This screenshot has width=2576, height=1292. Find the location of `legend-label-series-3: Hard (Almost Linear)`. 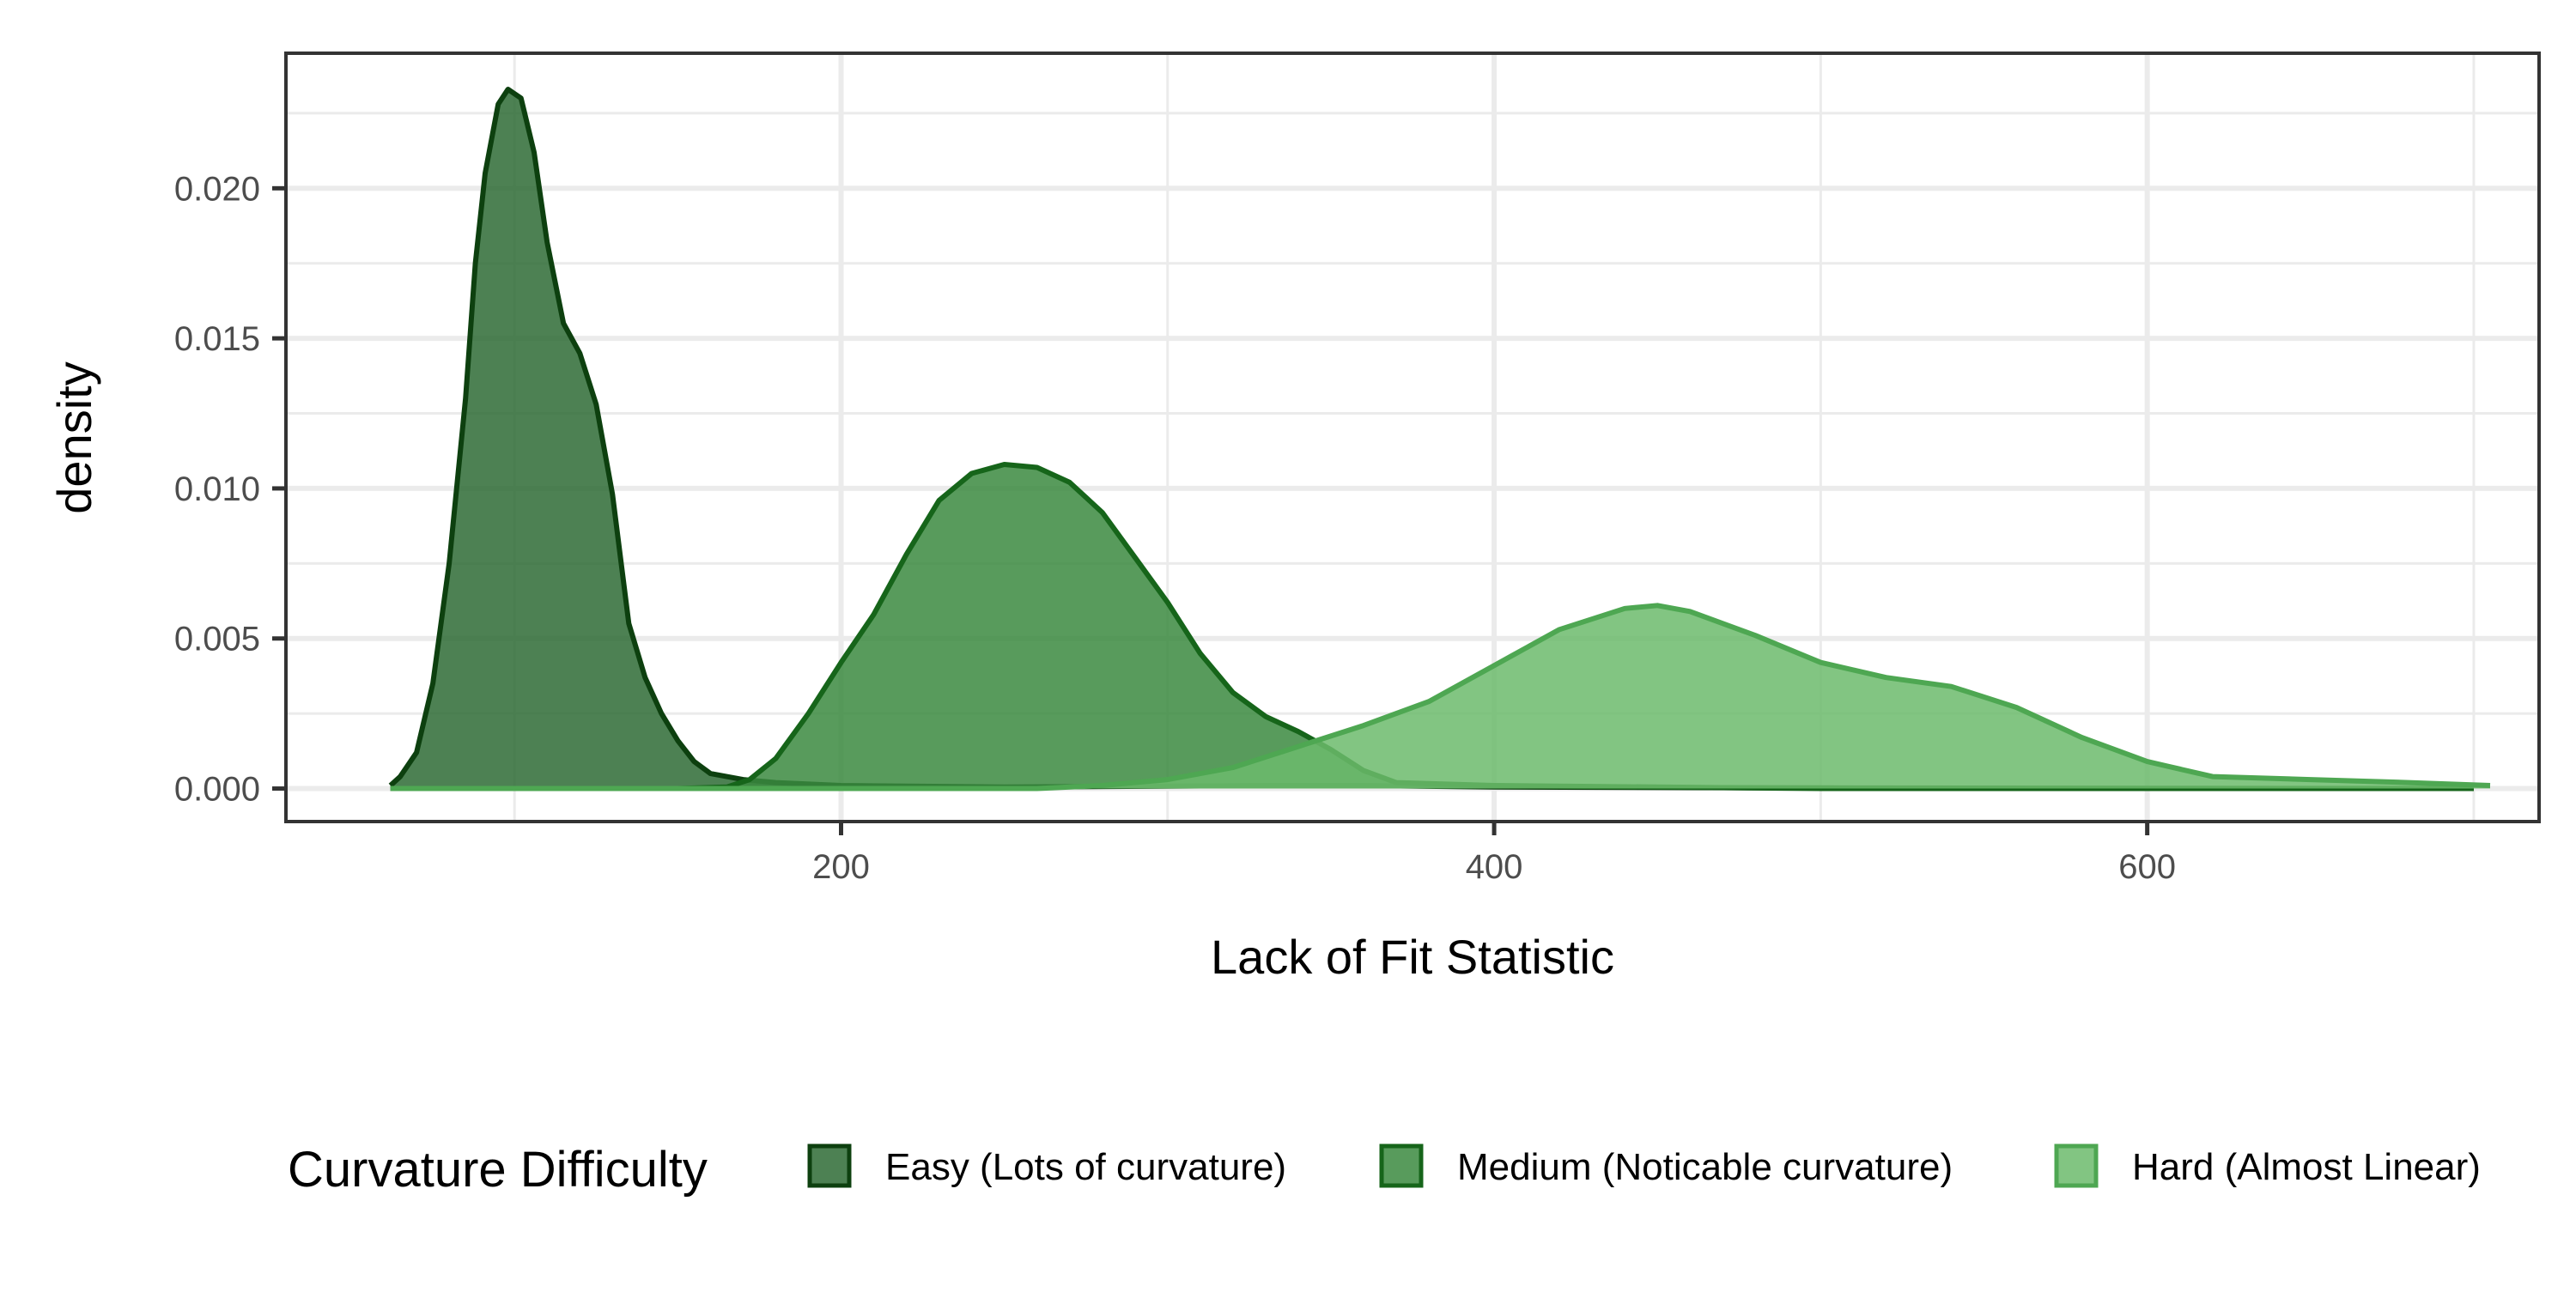

legend-label-series-3: Hard (Almost Linear) is located at coordinates (2306, 1167).